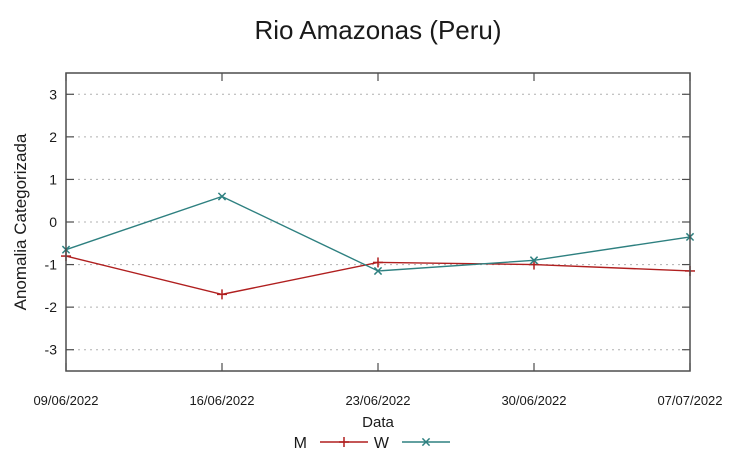 This screenshot has height=459, width=753. Describe the element at coordinates (377, 400) in the screenshot. I see `x-tick-label: 23/06/2022` at that location.